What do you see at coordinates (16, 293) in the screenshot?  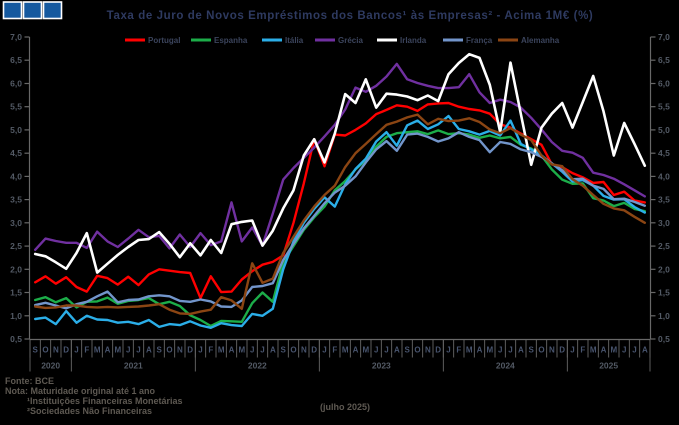 I see `svg-text: 1,5` at bounding box center [16, 293].